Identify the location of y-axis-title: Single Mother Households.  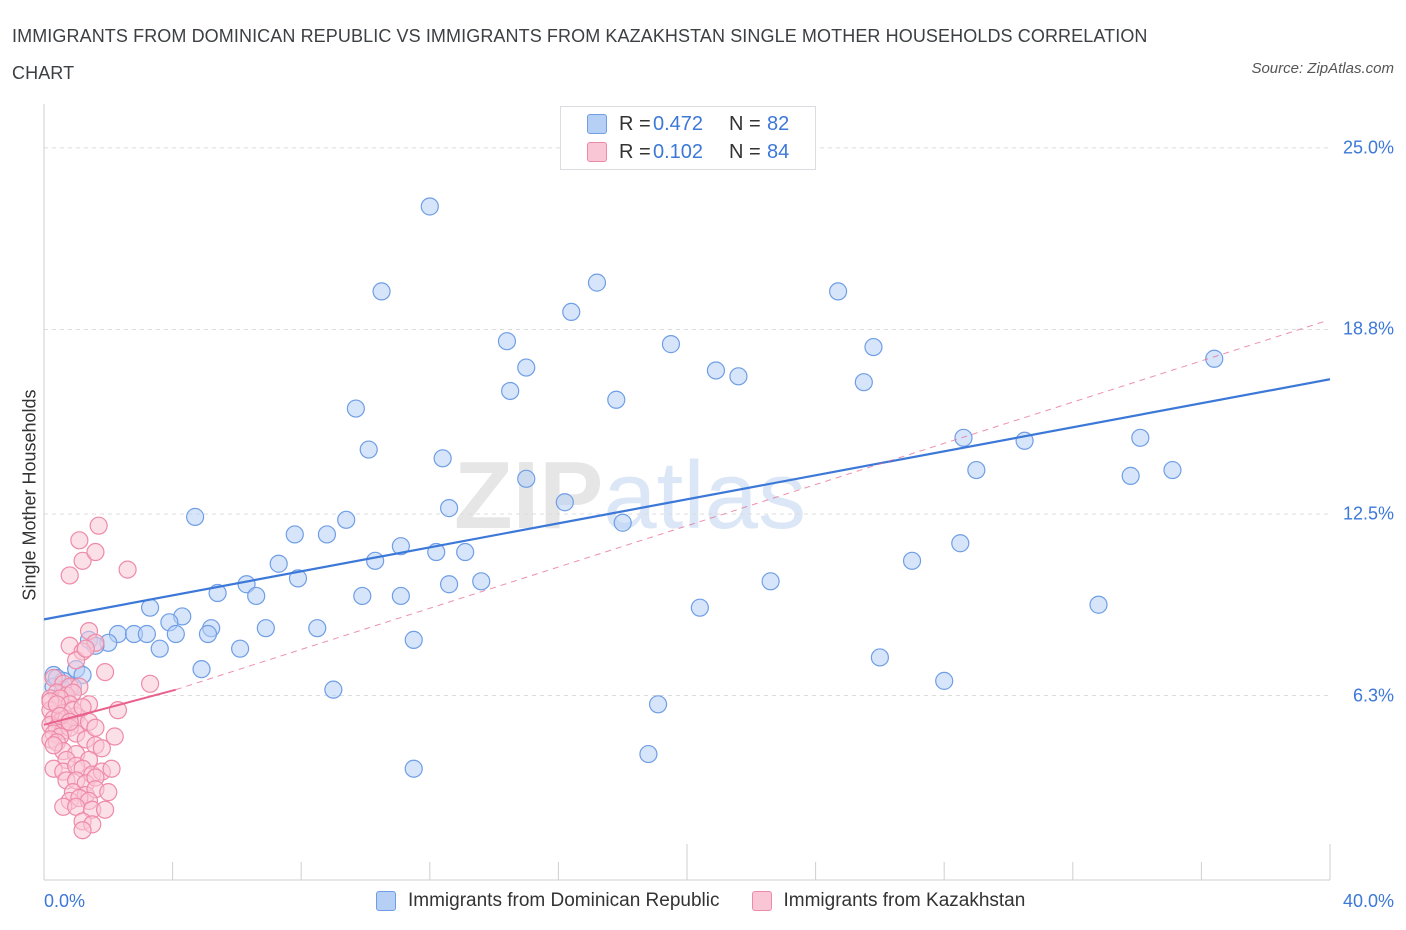
(29, 495).